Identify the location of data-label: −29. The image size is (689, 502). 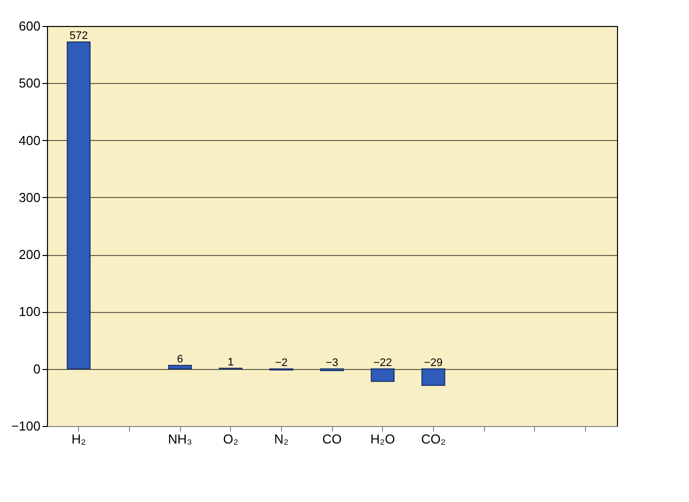
(433, 362).